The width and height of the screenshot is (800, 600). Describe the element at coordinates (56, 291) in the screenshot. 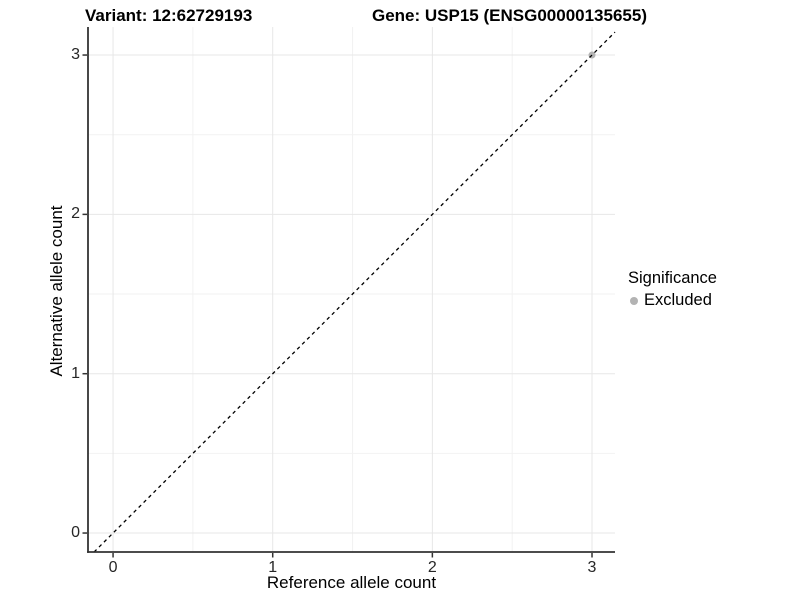

I see `y-axis-title: Alternative allele count` at that location.